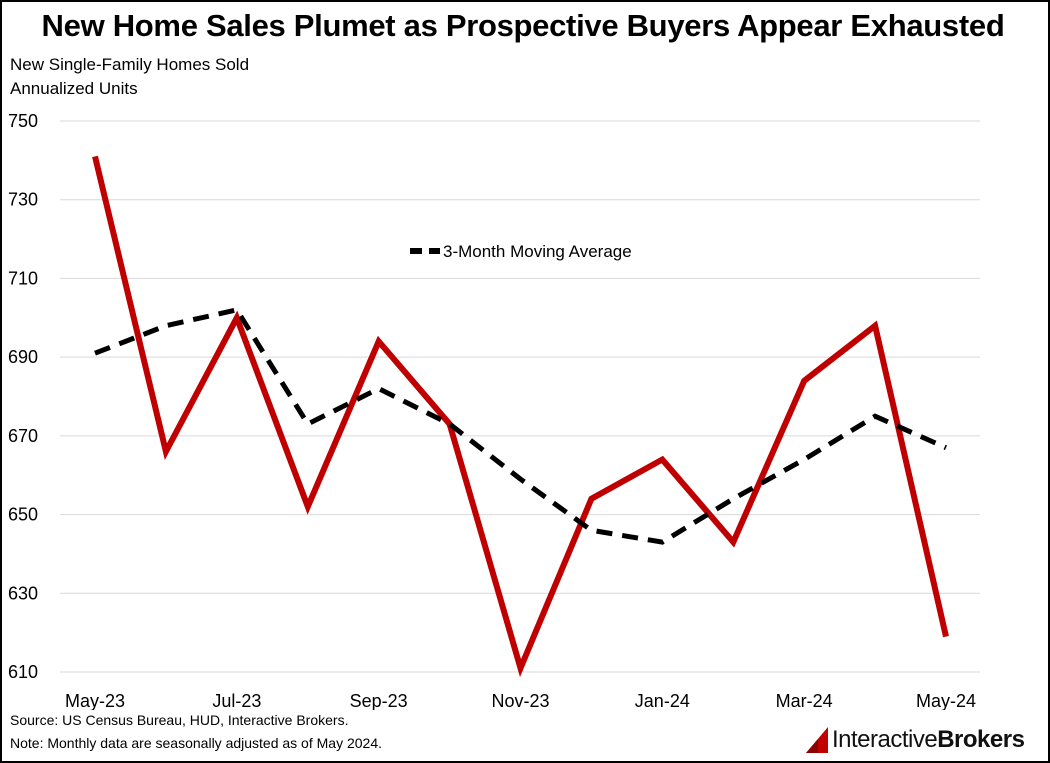  What do you see at coordinates (23, 357) in the screenshot?
I see `y-tick-label: 690` at bounding box center [23, 357].